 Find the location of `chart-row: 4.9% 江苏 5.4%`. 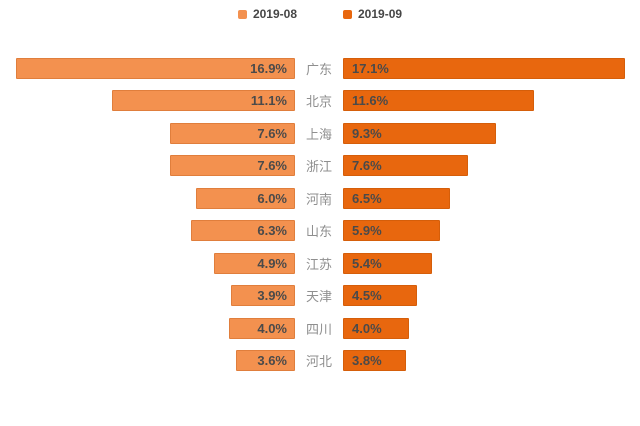

chart-row: 4.9% 江苏 5.4% is located at coordinates (320, 263).